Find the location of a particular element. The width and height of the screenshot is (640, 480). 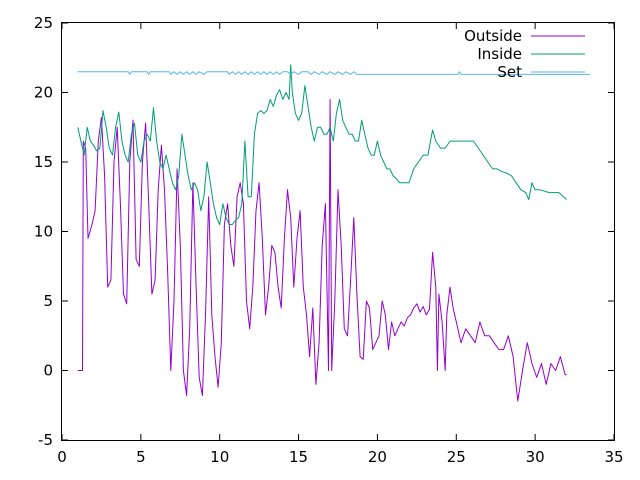

y-tick-label: 10 is located at coordinates (43, 232).